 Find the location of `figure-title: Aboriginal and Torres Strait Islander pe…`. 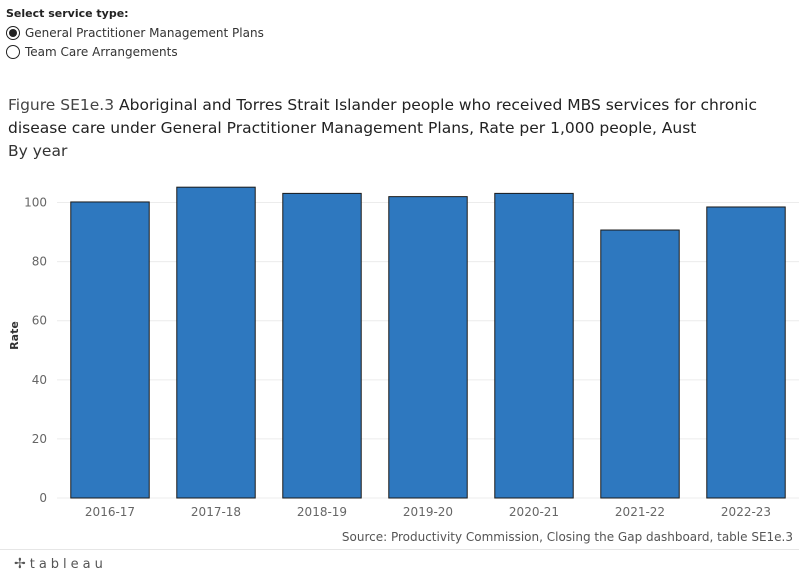

figure-title: Aboriginal and Torres Strait Islander pe… is located at coordinates (383, 116).